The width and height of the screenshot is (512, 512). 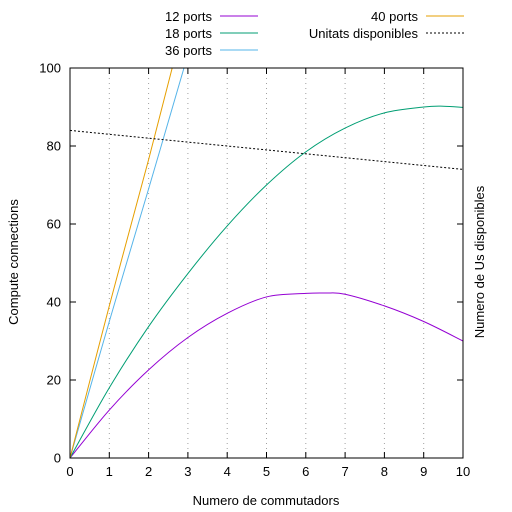 What do you see at coordinates (69, 471) in the screenshot?
I see `x-tick-label: 0` at bounding box center [69, 471].